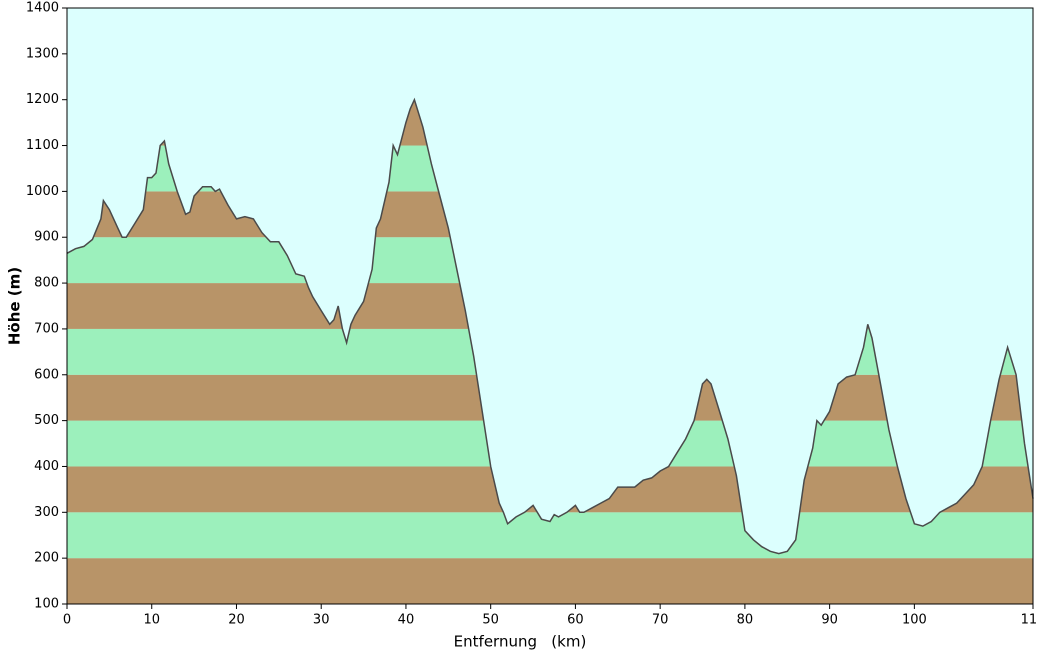  What do you see at coordinates (490, 620) in the screenshot?
I see `x-tick-label: 50` at bounding box center [490, 620].